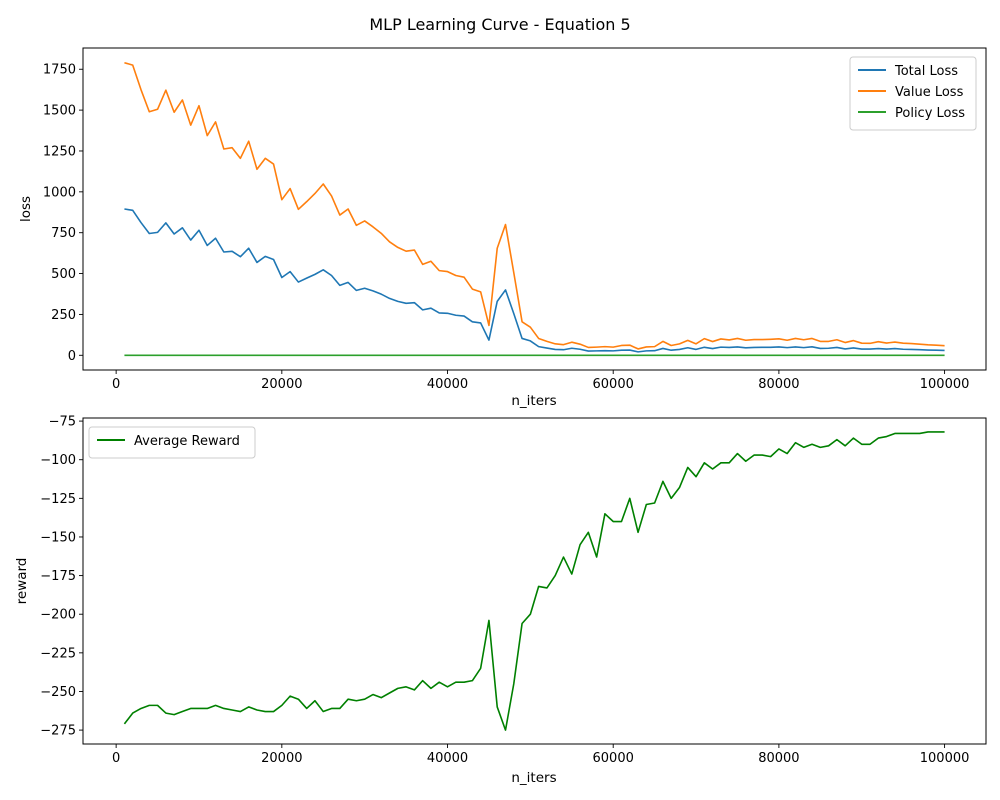  I want to click on reward-ytick-label: −100, so click(58, 460).